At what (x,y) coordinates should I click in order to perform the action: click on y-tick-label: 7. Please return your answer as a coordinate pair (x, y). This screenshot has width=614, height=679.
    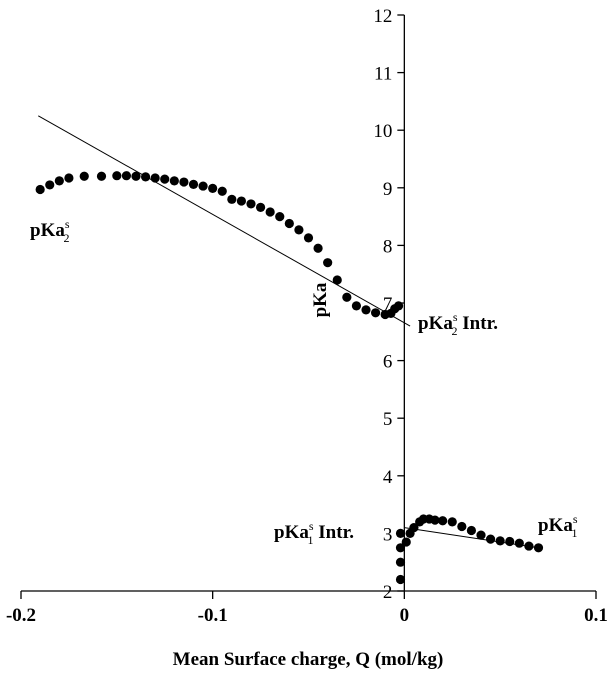
    Looking at the image, I should click on (388, 304).